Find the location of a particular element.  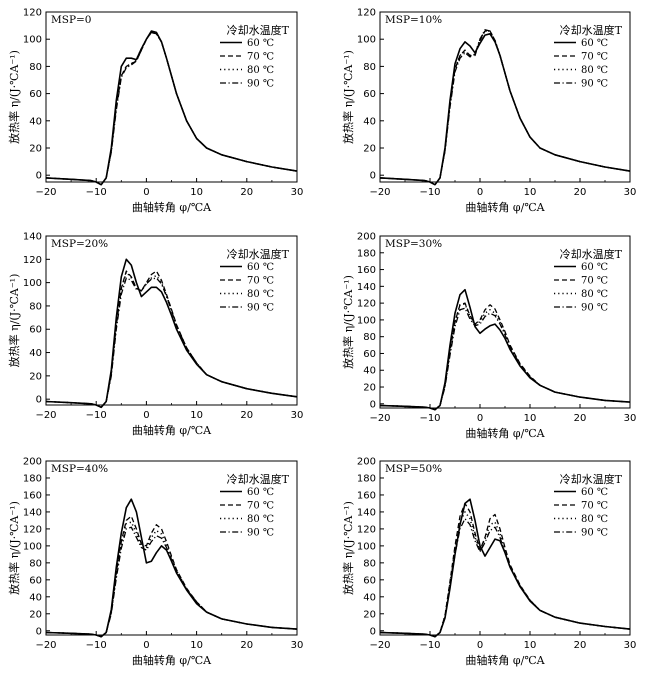

panel-title: MSP=40% is located at coordinates (79, 469).